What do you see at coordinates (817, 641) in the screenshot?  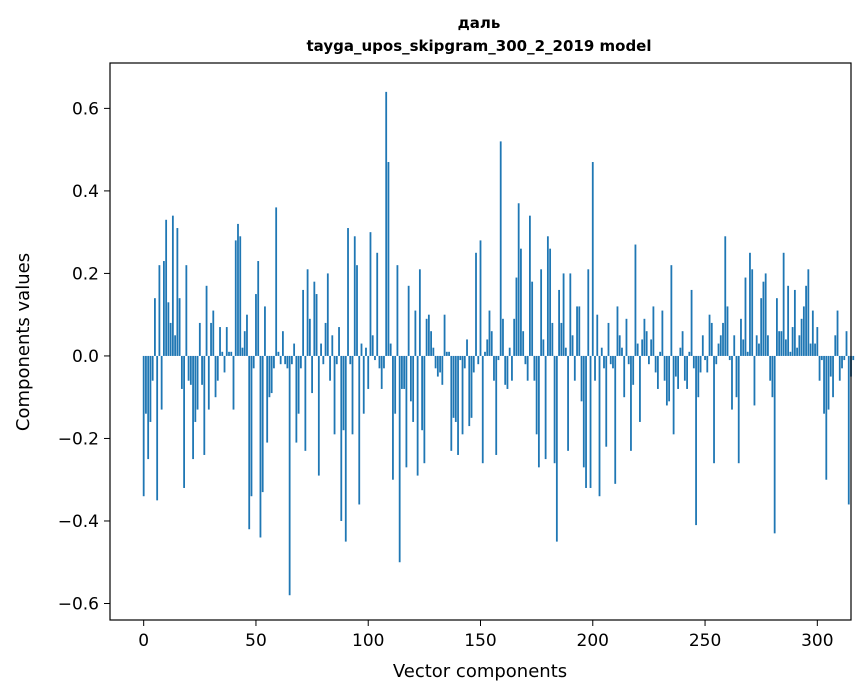 I see `x-tick-label: 300` at bounding box center [817, 641].